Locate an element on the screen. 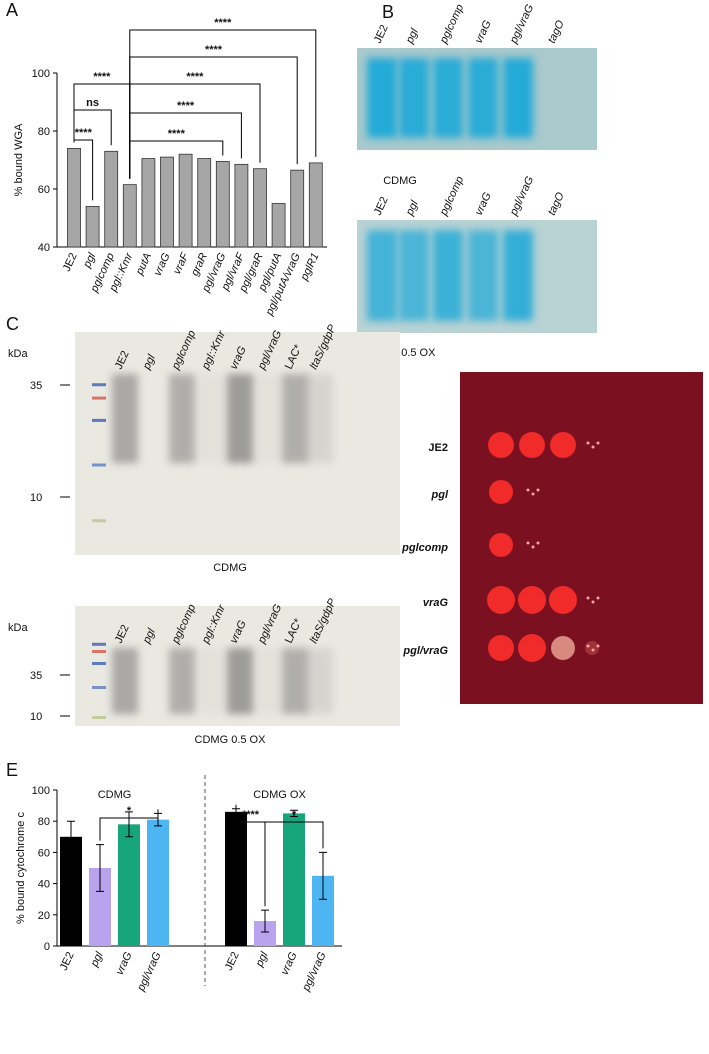 This screenshot has height=1054, width=709. significance-label: * is located at coordinates (294, 815).